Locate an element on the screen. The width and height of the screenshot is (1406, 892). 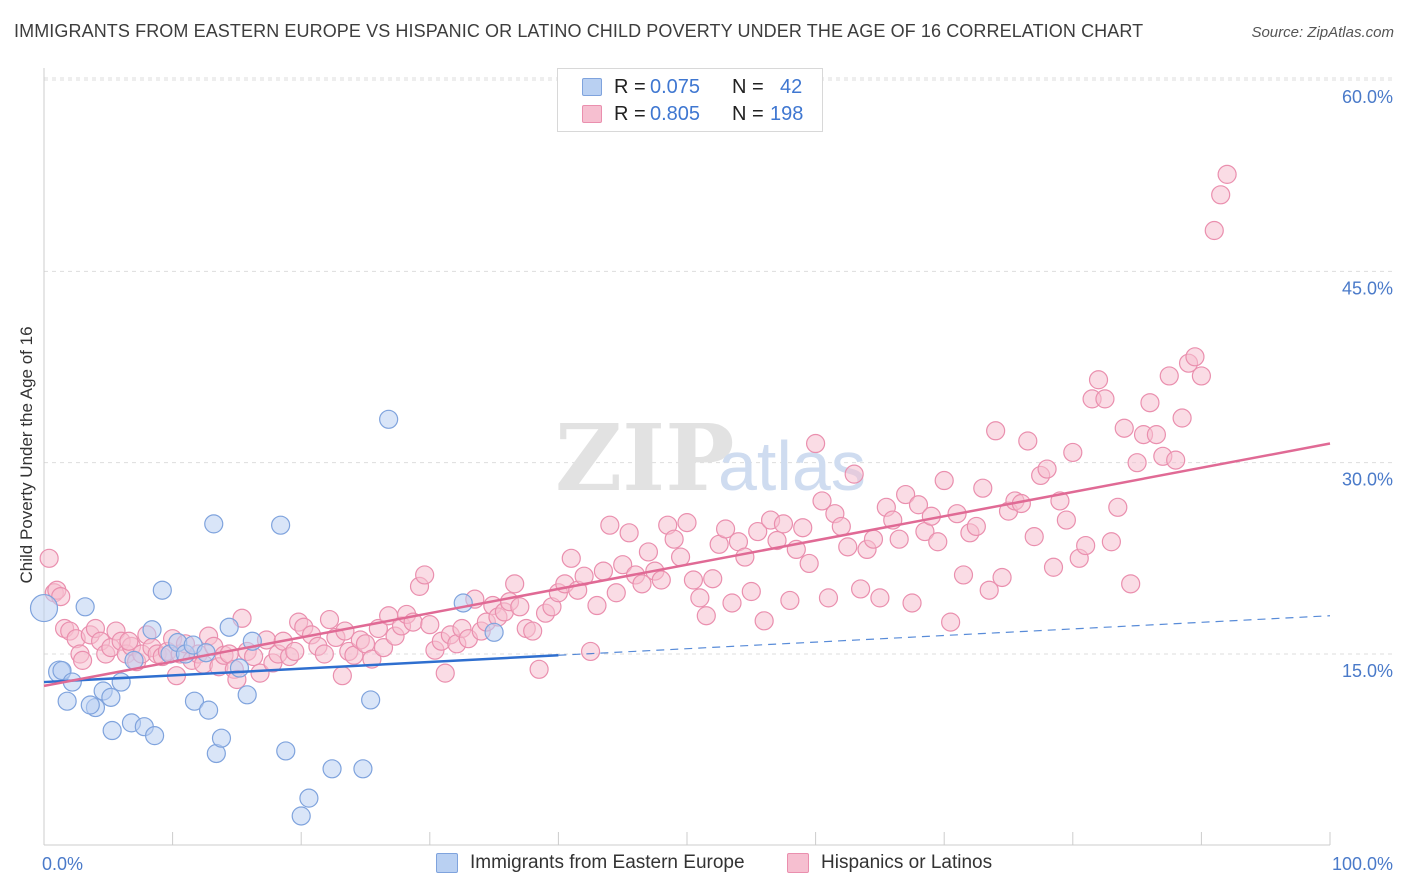
bottom-legend-swatch-blue is located at coordinates (447, 863).